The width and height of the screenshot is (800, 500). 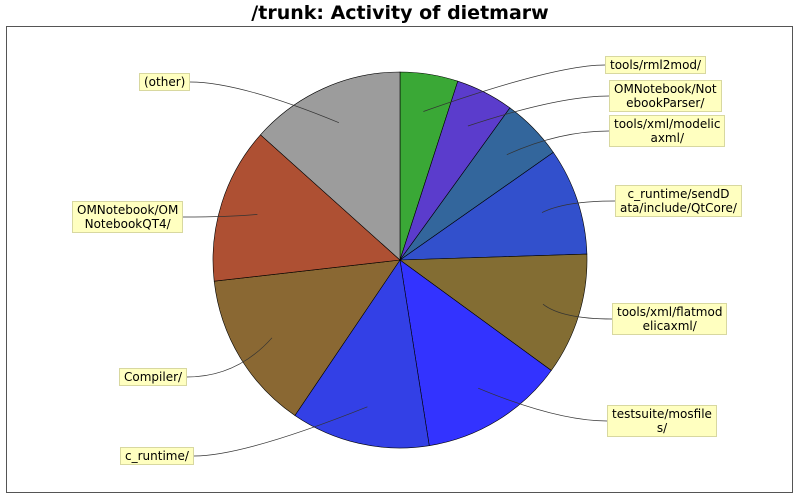 What do you see at coordinates (153, 377) in the screenshot?
I see `slice-label-8: Compiler/` at bounding box center [153, 377].